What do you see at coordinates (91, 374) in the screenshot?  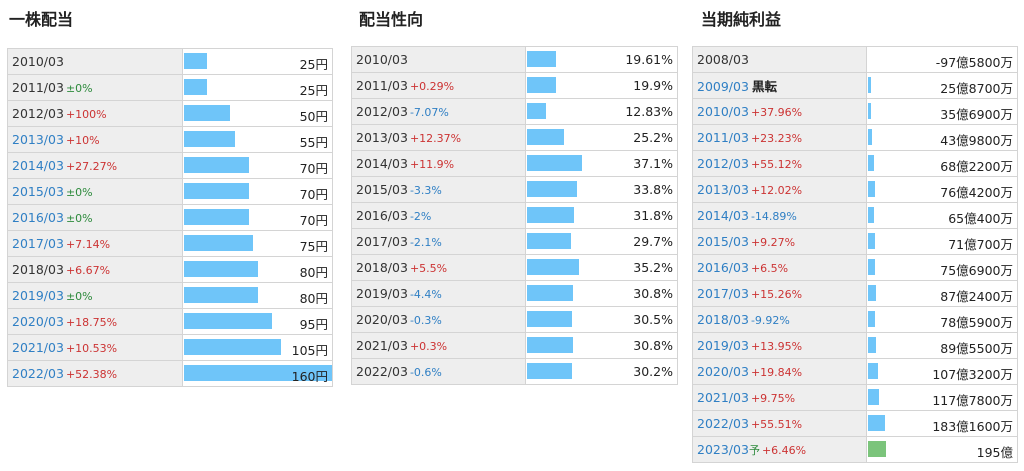 I see `yoy-change: +52.38%` at bounding box center [91, 374].